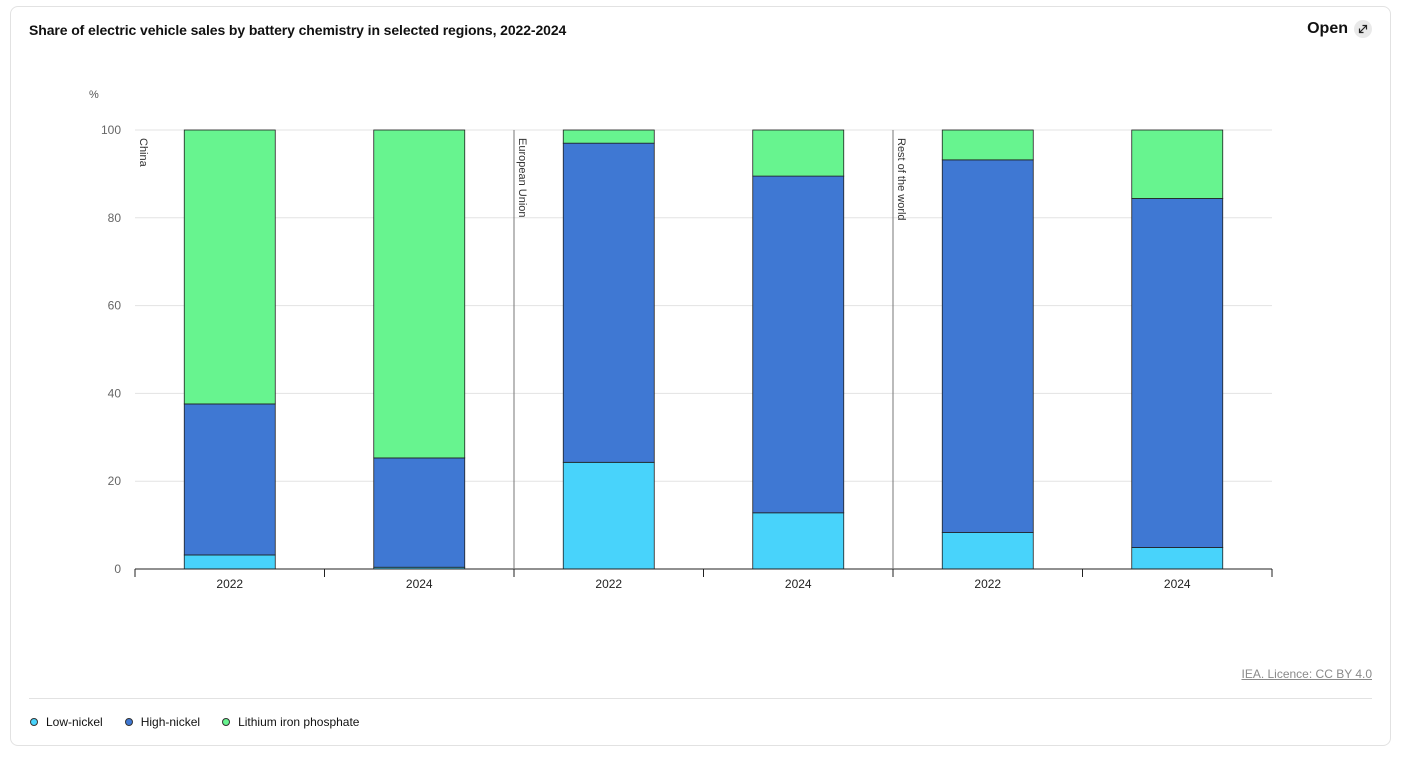  I want to click on y-tick-label: 80, so click(115, 218).